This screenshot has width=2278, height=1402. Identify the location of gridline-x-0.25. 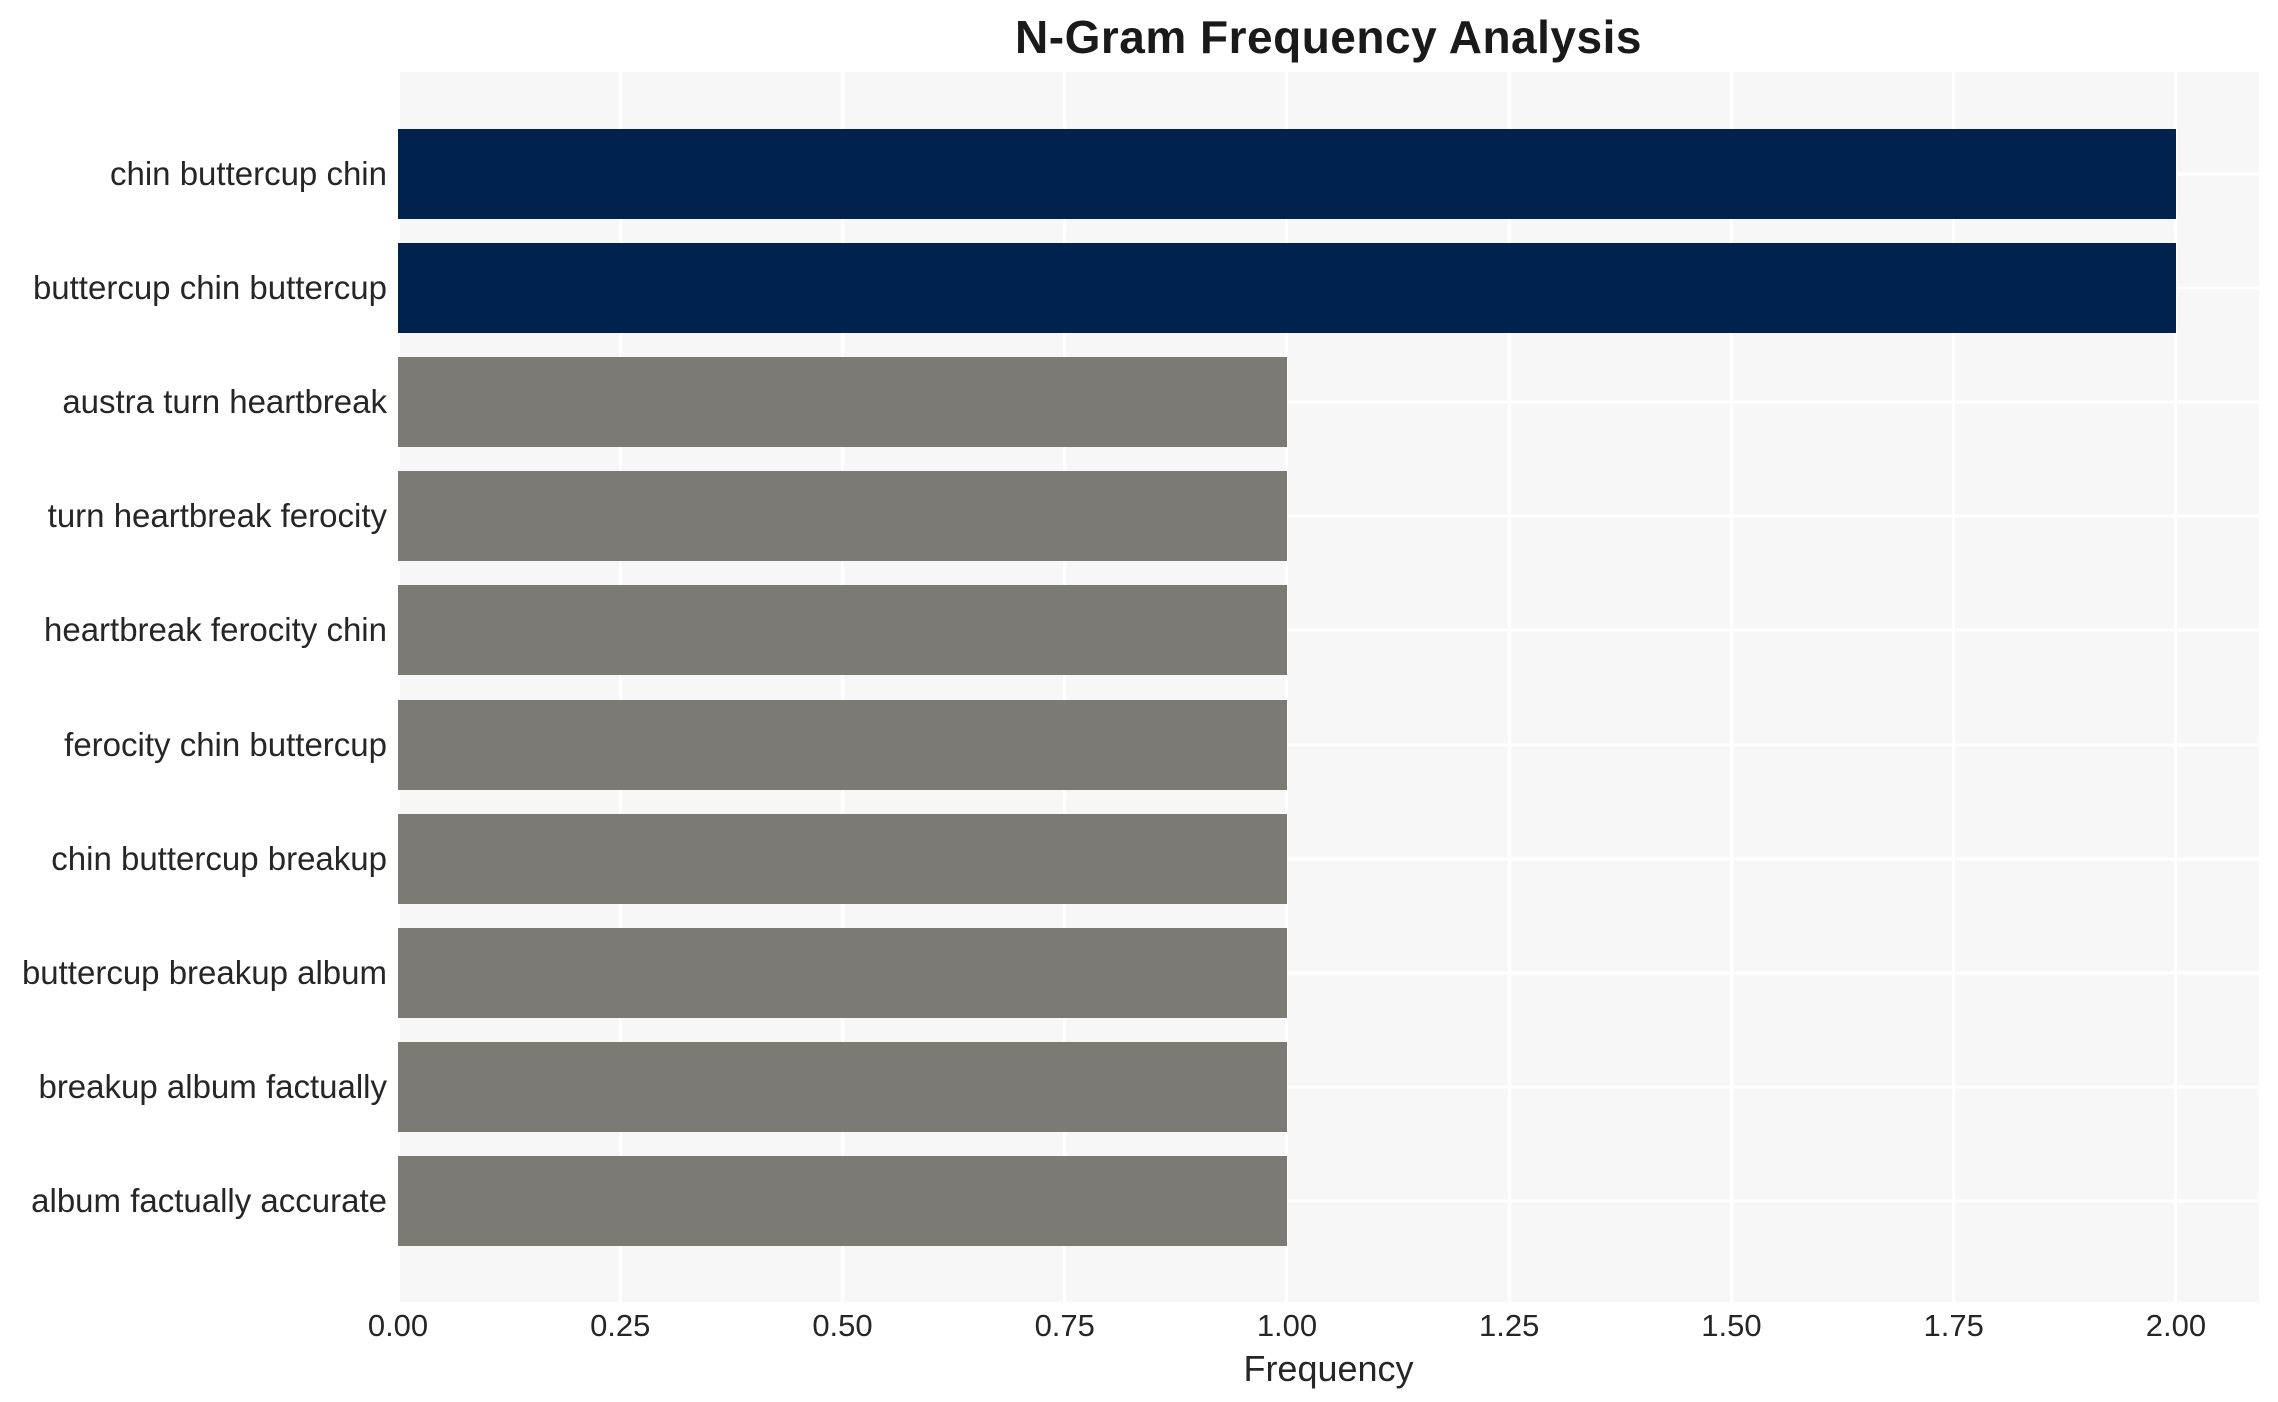
(620, 687).